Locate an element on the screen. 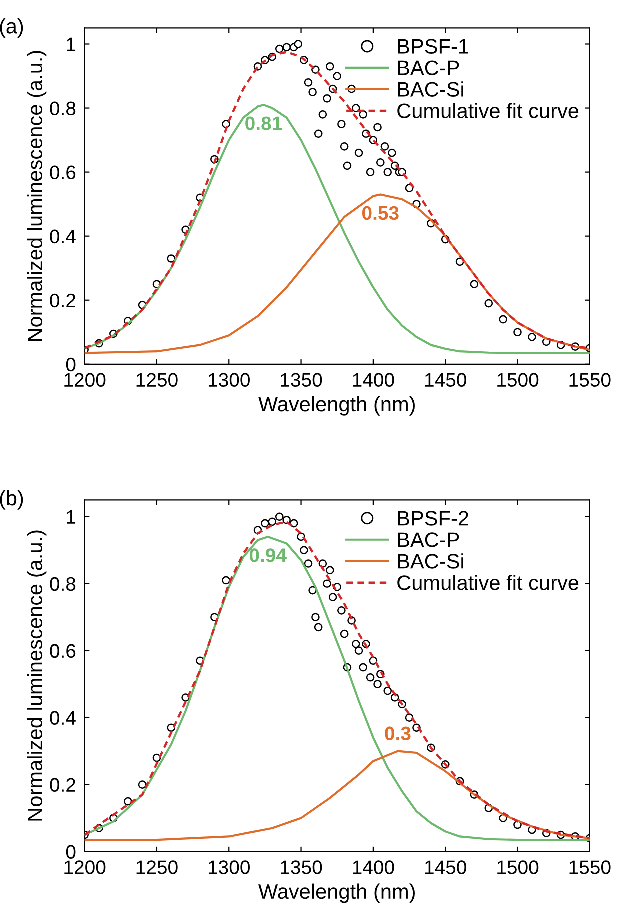 The height and width of the screenshot is (911, 619). text: (b) is located at coordinates (12, 500).